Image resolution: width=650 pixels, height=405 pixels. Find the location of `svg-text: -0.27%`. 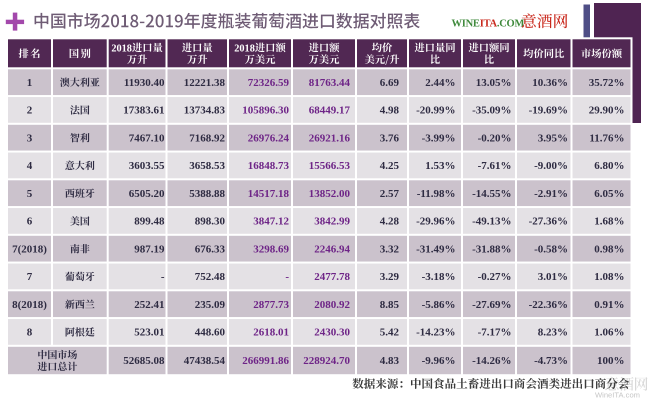

svg-text: -0.27% is located at coordinates (495, 277).